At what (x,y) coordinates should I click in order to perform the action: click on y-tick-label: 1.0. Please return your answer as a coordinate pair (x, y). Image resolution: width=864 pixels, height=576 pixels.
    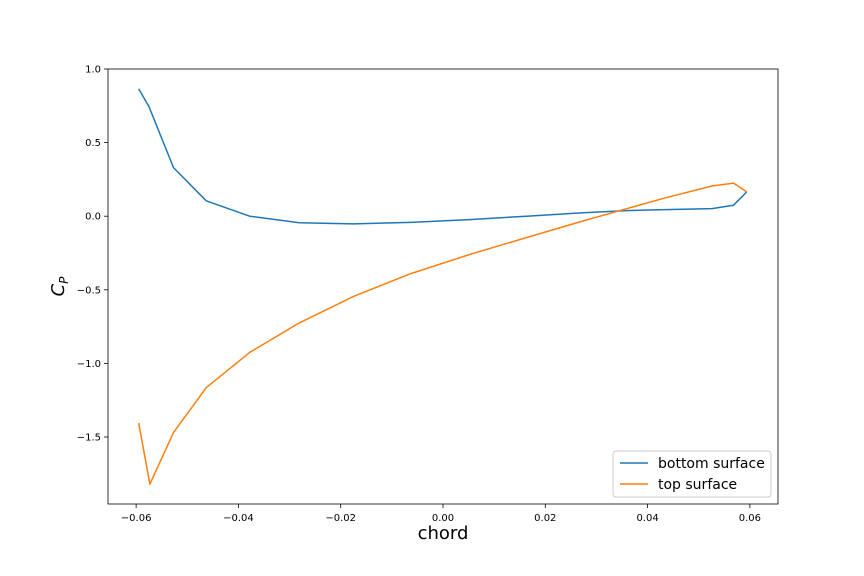
    Looking at the image, I should click on (93, 70).